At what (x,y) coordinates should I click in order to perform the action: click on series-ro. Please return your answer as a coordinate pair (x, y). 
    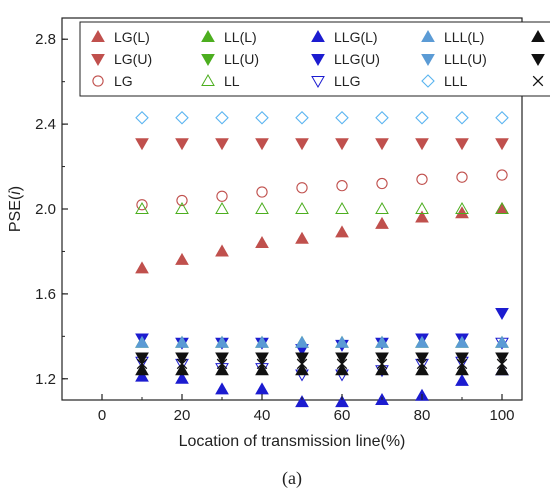
    Looking at the image, I should click on (322, 364).